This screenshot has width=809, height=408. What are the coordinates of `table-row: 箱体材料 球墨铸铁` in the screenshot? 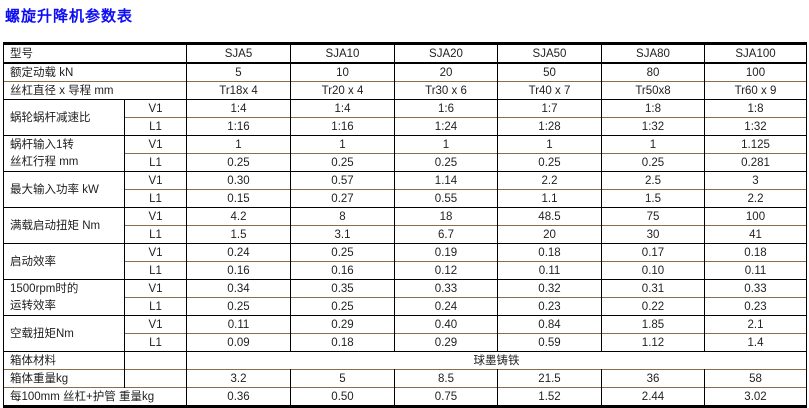 It's located at (405, 360).